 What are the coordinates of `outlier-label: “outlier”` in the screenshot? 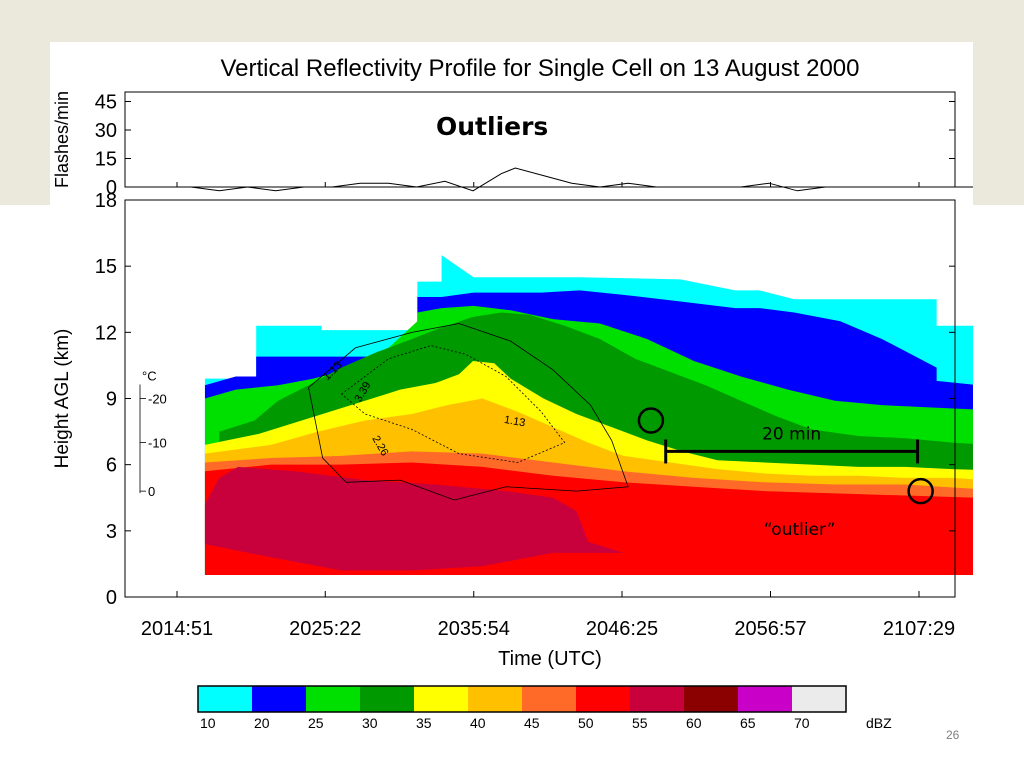 It's located at (800, 530).